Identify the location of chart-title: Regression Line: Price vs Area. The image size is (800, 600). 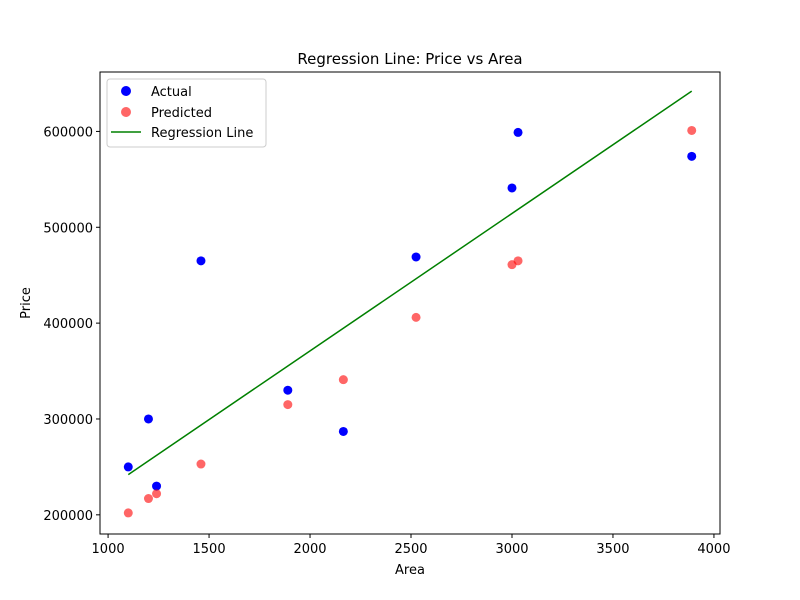
(409, 59).